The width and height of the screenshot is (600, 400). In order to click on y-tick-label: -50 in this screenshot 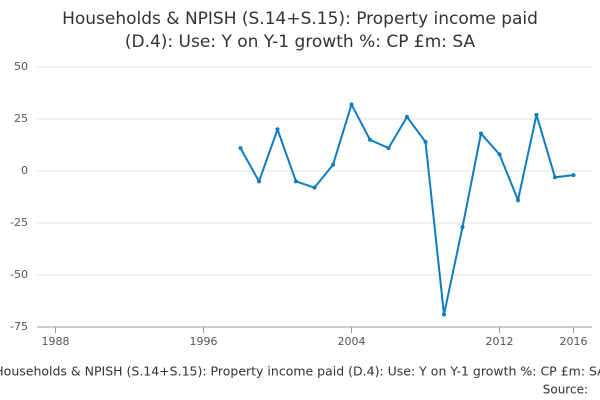, I will do `click(19, 274)`.